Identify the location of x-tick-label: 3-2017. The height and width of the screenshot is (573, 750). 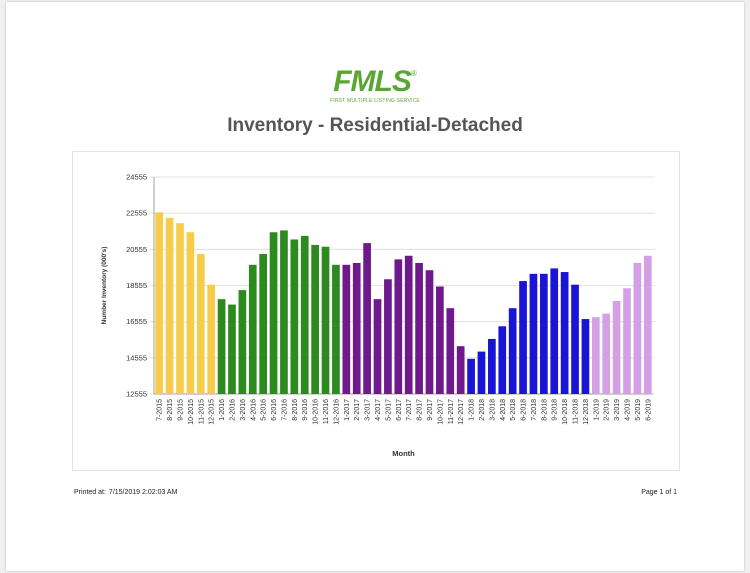
(368, 410).